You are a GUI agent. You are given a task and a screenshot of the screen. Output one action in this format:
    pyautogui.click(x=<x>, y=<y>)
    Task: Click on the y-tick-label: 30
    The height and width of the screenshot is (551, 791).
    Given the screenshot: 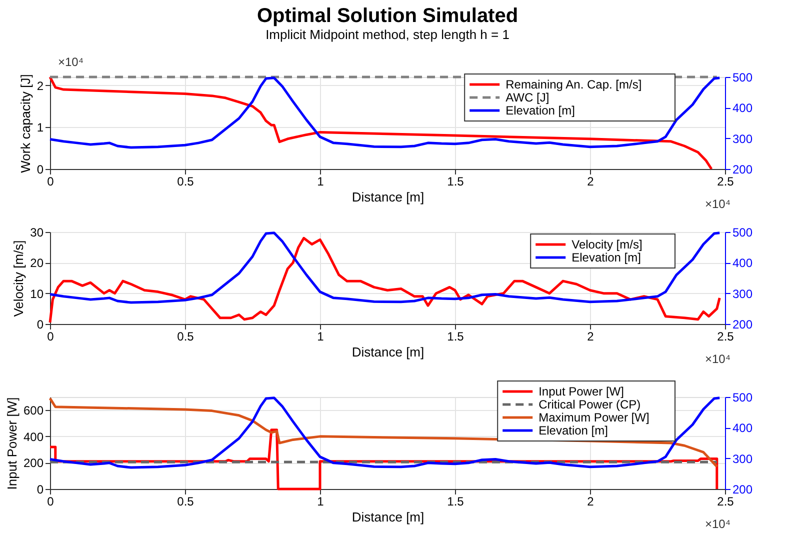 What is the action you would take?
    pyautogui.click(x=37, y=233)
    